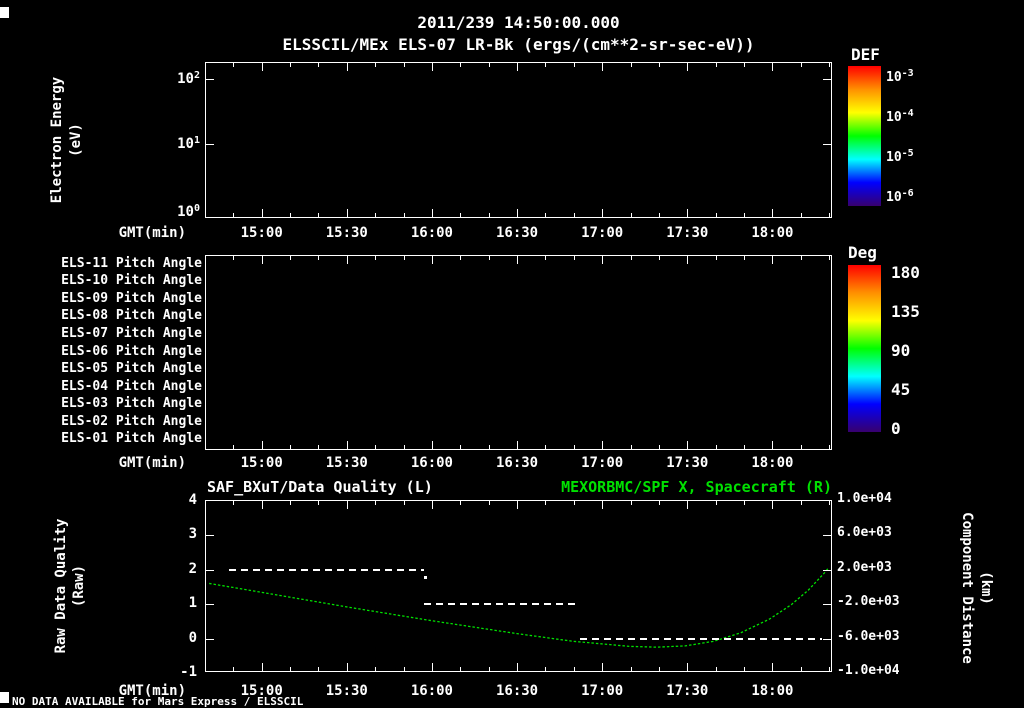 Image resolution: width=1024 pixels, height=708 pixels. I want to click on x-tick-label: 16:00, so click(431, 691).